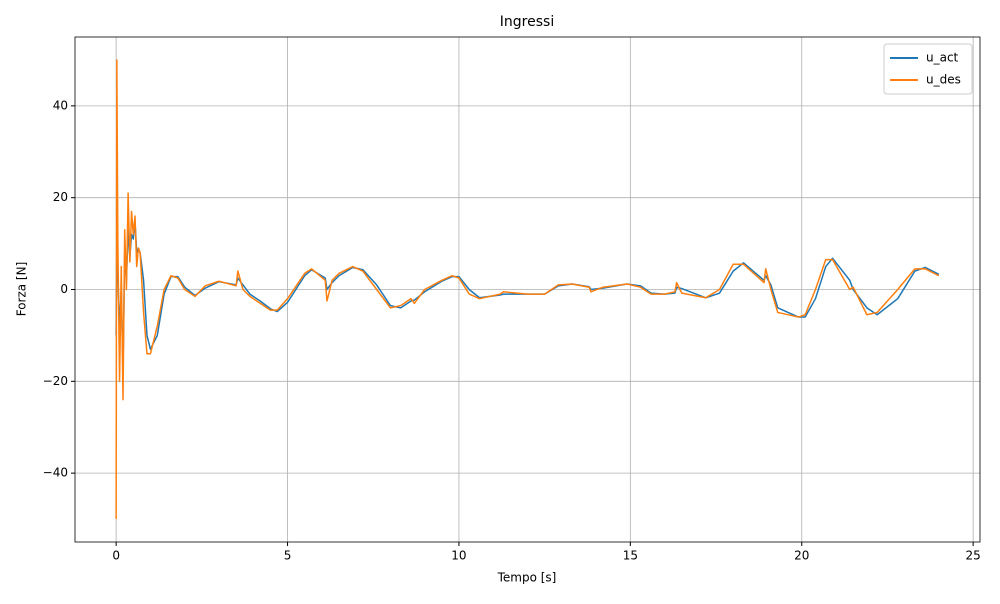 The height and width of the screenshot is (604, 1000). What do you see at coordinates (801, 556) in the screenshot?
I see `x-tick-label: 20` at bounding box center [801, 556].